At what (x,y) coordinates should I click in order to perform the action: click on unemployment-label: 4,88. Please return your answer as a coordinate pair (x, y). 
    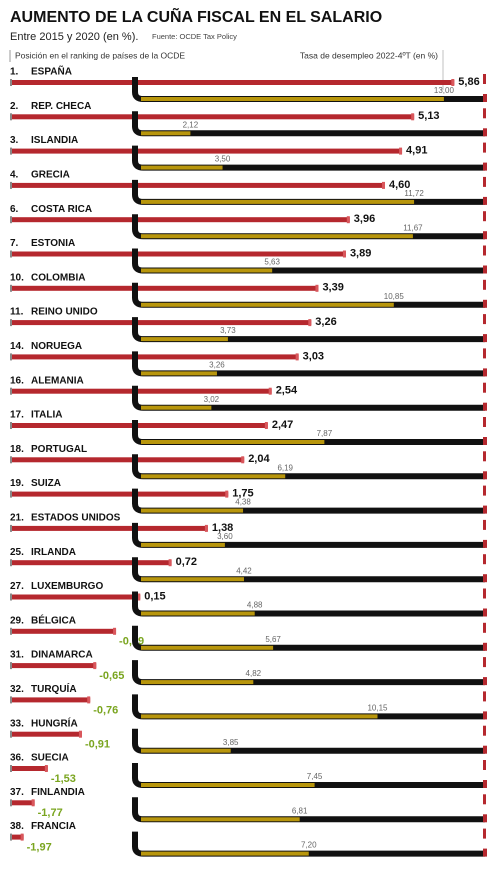
    Looking at the image, I should click on (255, 605).